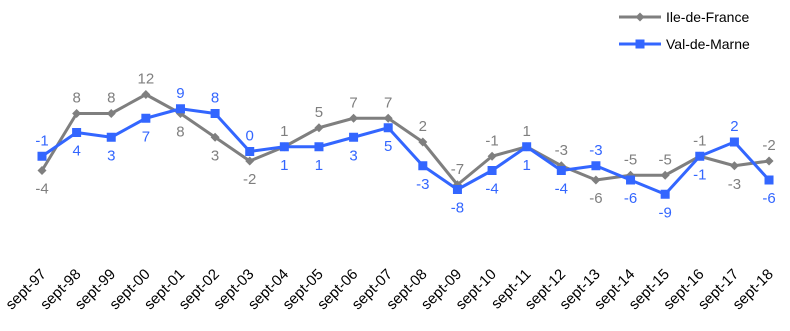 Image resolution: width=790 pixels, height=331 pixels. Describe the element at coordinates (708, 44) in the screenshot. I see `legend-label: Val-de-Marne` at that location.